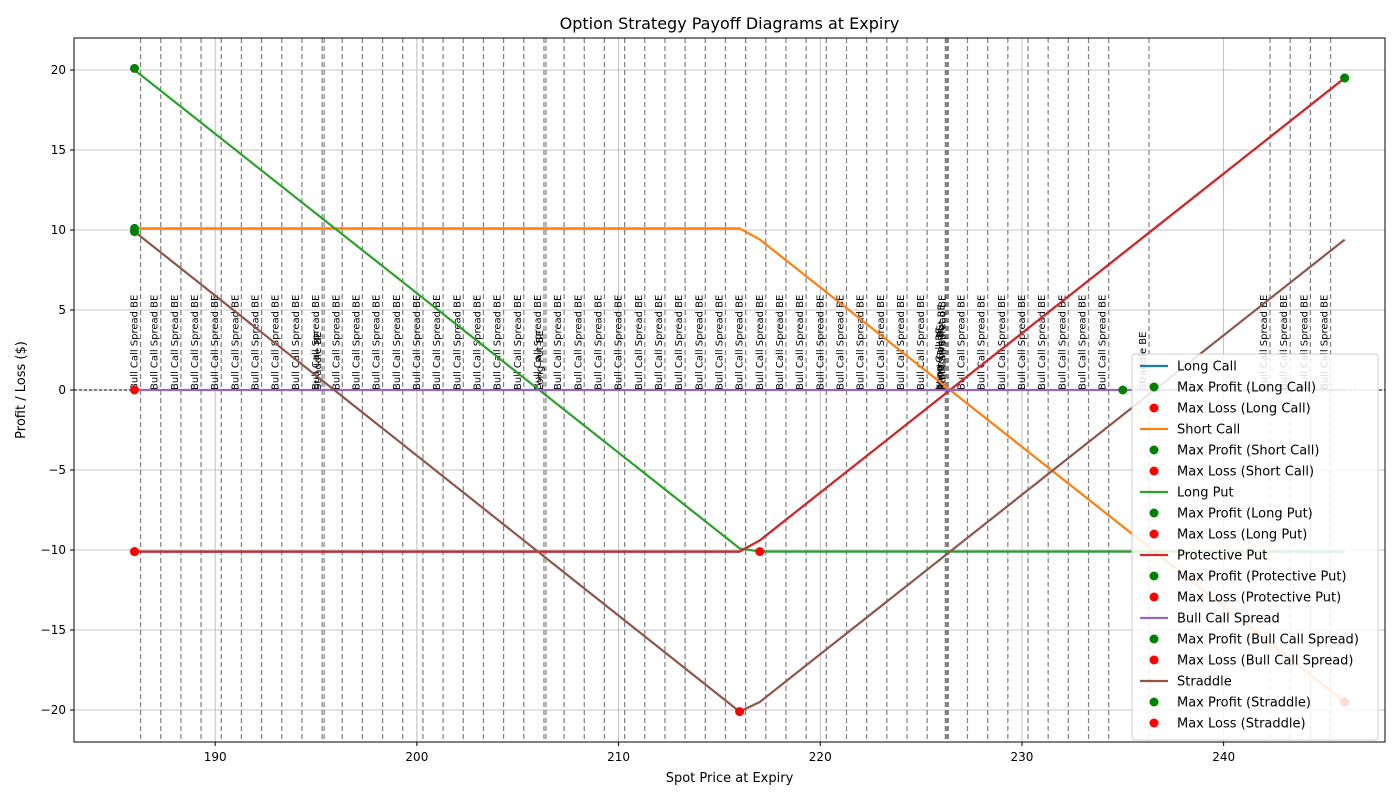 The height and width of the screenshot is (800, 1400). Describe the element at coordinates (58, 230) in the screenshot. I see `y-tick-label: 10` at that location.